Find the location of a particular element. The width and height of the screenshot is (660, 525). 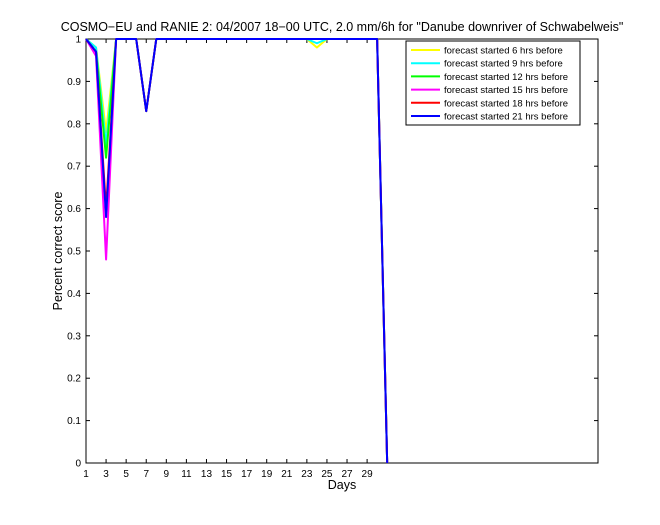

legend-box is located at coordinates (493, 83).